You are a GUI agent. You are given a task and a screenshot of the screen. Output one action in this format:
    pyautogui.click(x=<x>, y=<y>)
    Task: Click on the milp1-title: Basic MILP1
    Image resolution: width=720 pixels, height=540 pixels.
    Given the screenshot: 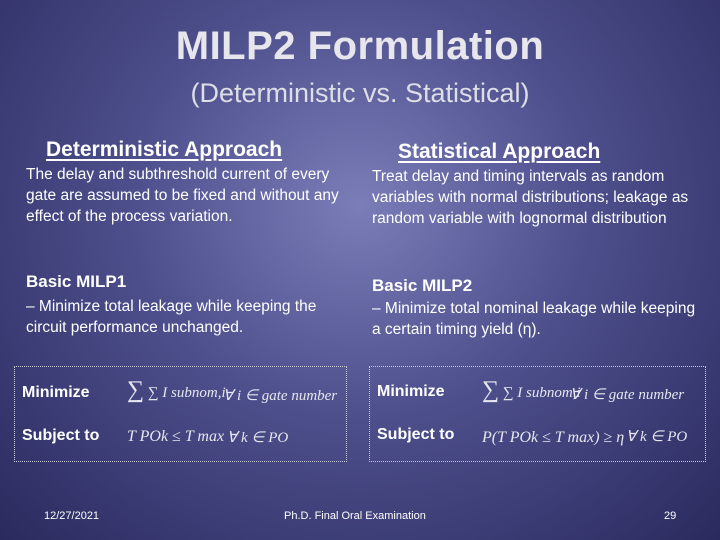 What is the action you would take?
    pyautogui.click(x=76, y=281)
    